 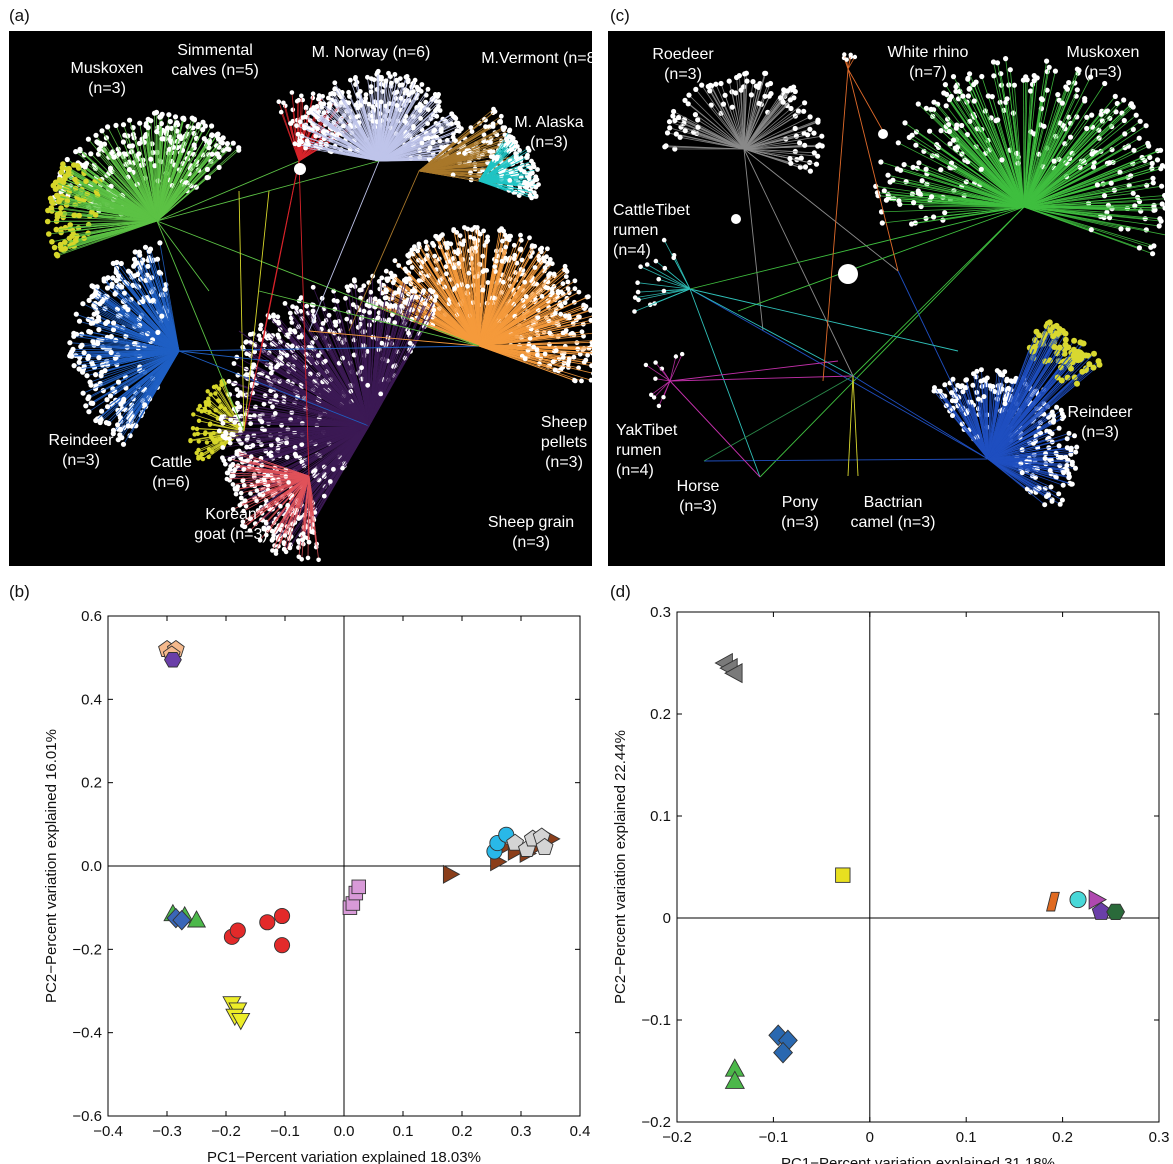 What do you see at coordinates (344, 1156) in the screenshot?
I see `chart-b-x-axis-label: PC1−Percent variation explained 18.03%` at bounding box center [344, 1156].